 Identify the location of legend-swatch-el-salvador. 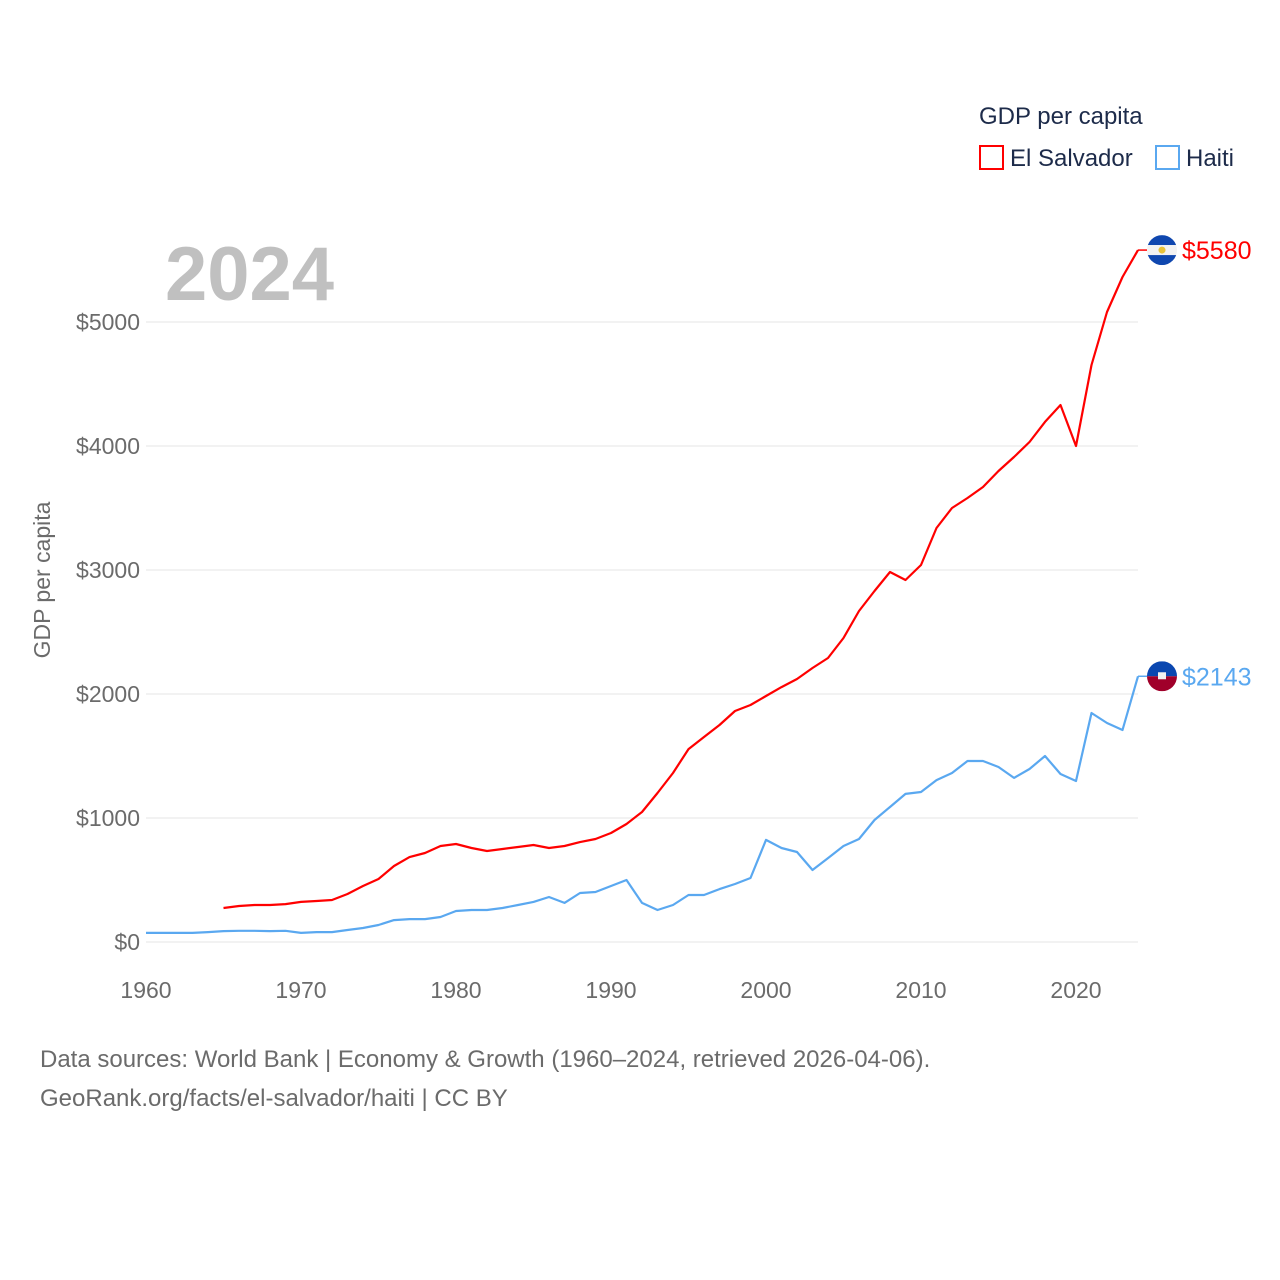
(991, 157).